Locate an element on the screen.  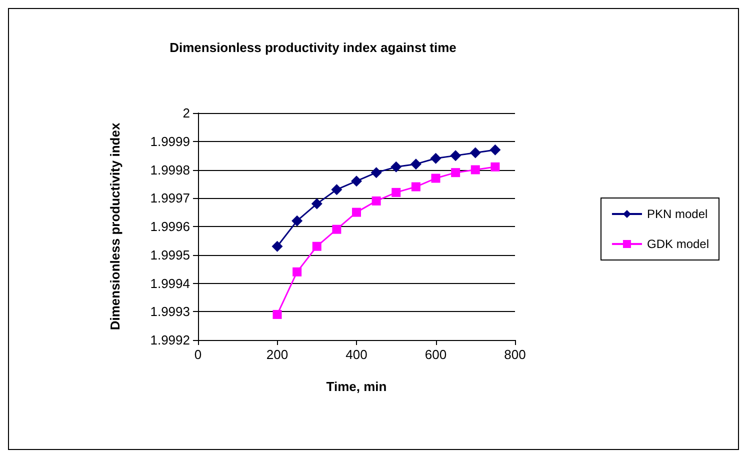
y-axis-title: Dimensionless productivity index is located at coordinates (115, 226).